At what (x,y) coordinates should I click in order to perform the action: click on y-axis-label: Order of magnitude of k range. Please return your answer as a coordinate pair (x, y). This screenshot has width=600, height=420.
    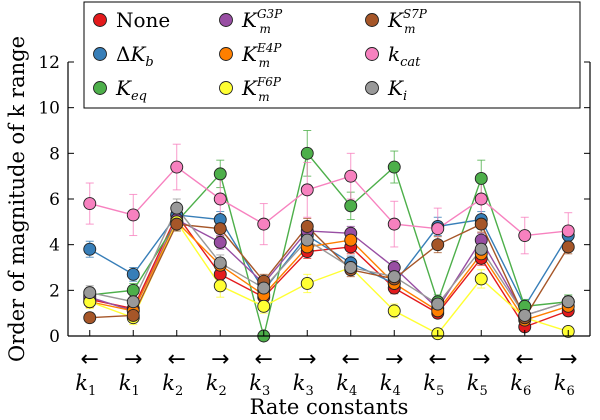
    Looking at the image, I should click on (17, 199).